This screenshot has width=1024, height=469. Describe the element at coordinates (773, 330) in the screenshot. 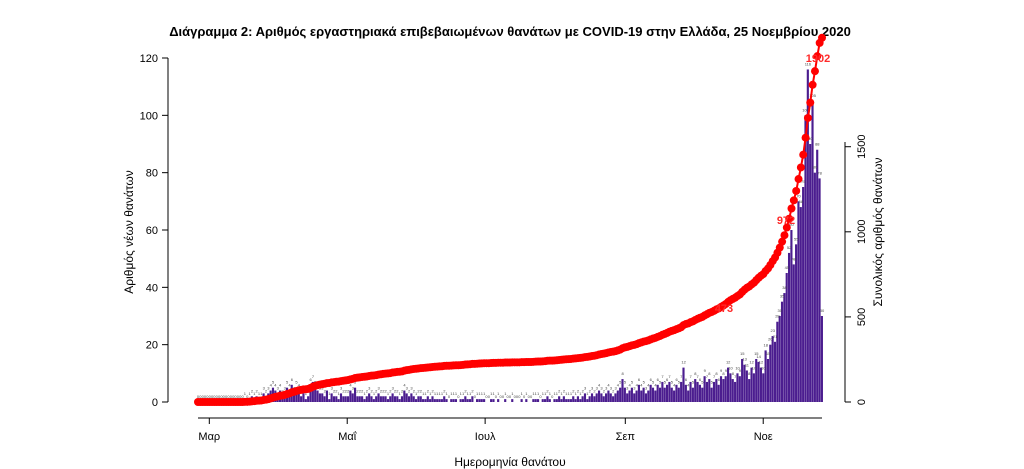

I see `bar-value-label: 23` at that location.